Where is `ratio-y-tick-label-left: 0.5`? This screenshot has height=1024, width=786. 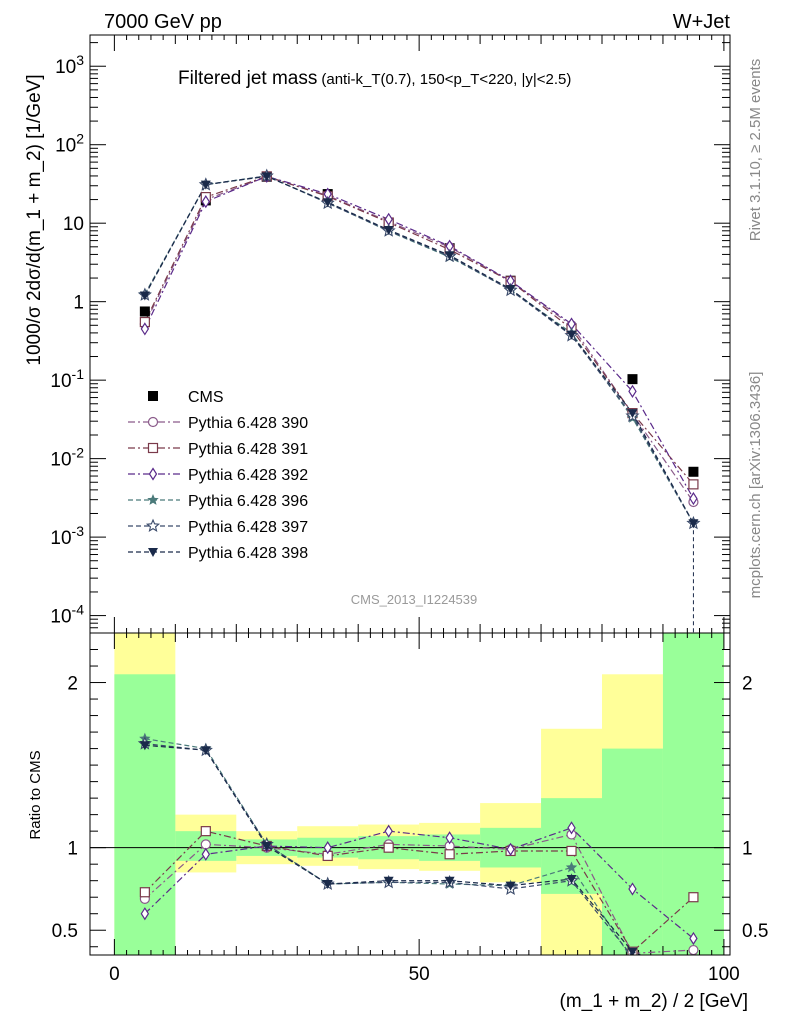
ratio-y-tick-label-left: 0.5 is located at coordinates (65, 931).